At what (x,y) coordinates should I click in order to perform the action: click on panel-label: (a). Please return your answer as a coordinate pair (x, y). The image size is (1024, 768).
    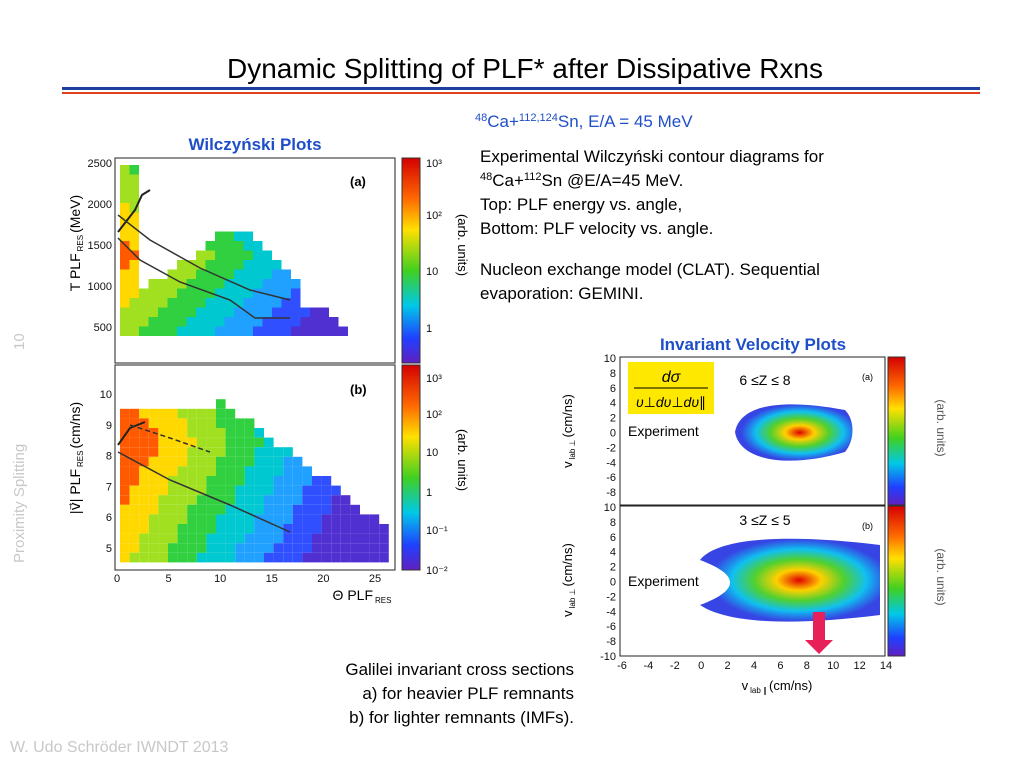
    Looking at the image, I should click on (358, 181).